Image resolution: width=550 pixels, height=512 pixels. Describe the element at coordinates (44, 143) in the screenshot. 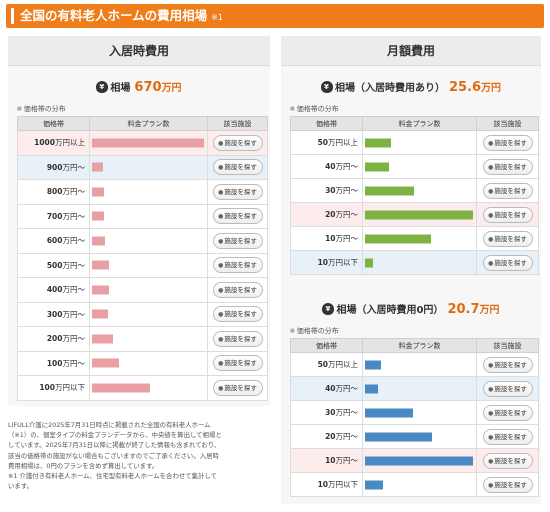

I see `price-value: 1000` at that location.